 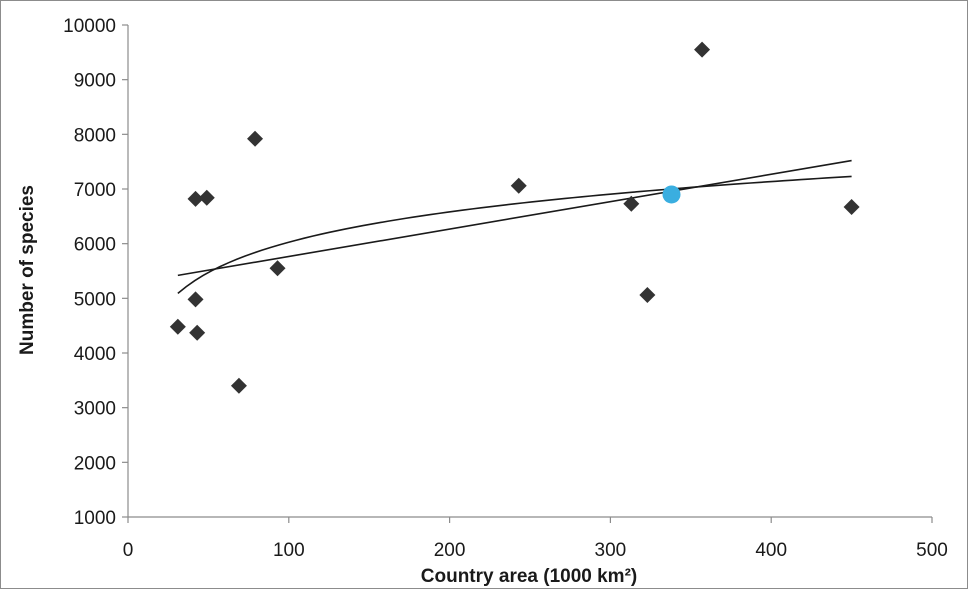 I want to click on y-tick-label: 5000, so click(x=95, y=299).